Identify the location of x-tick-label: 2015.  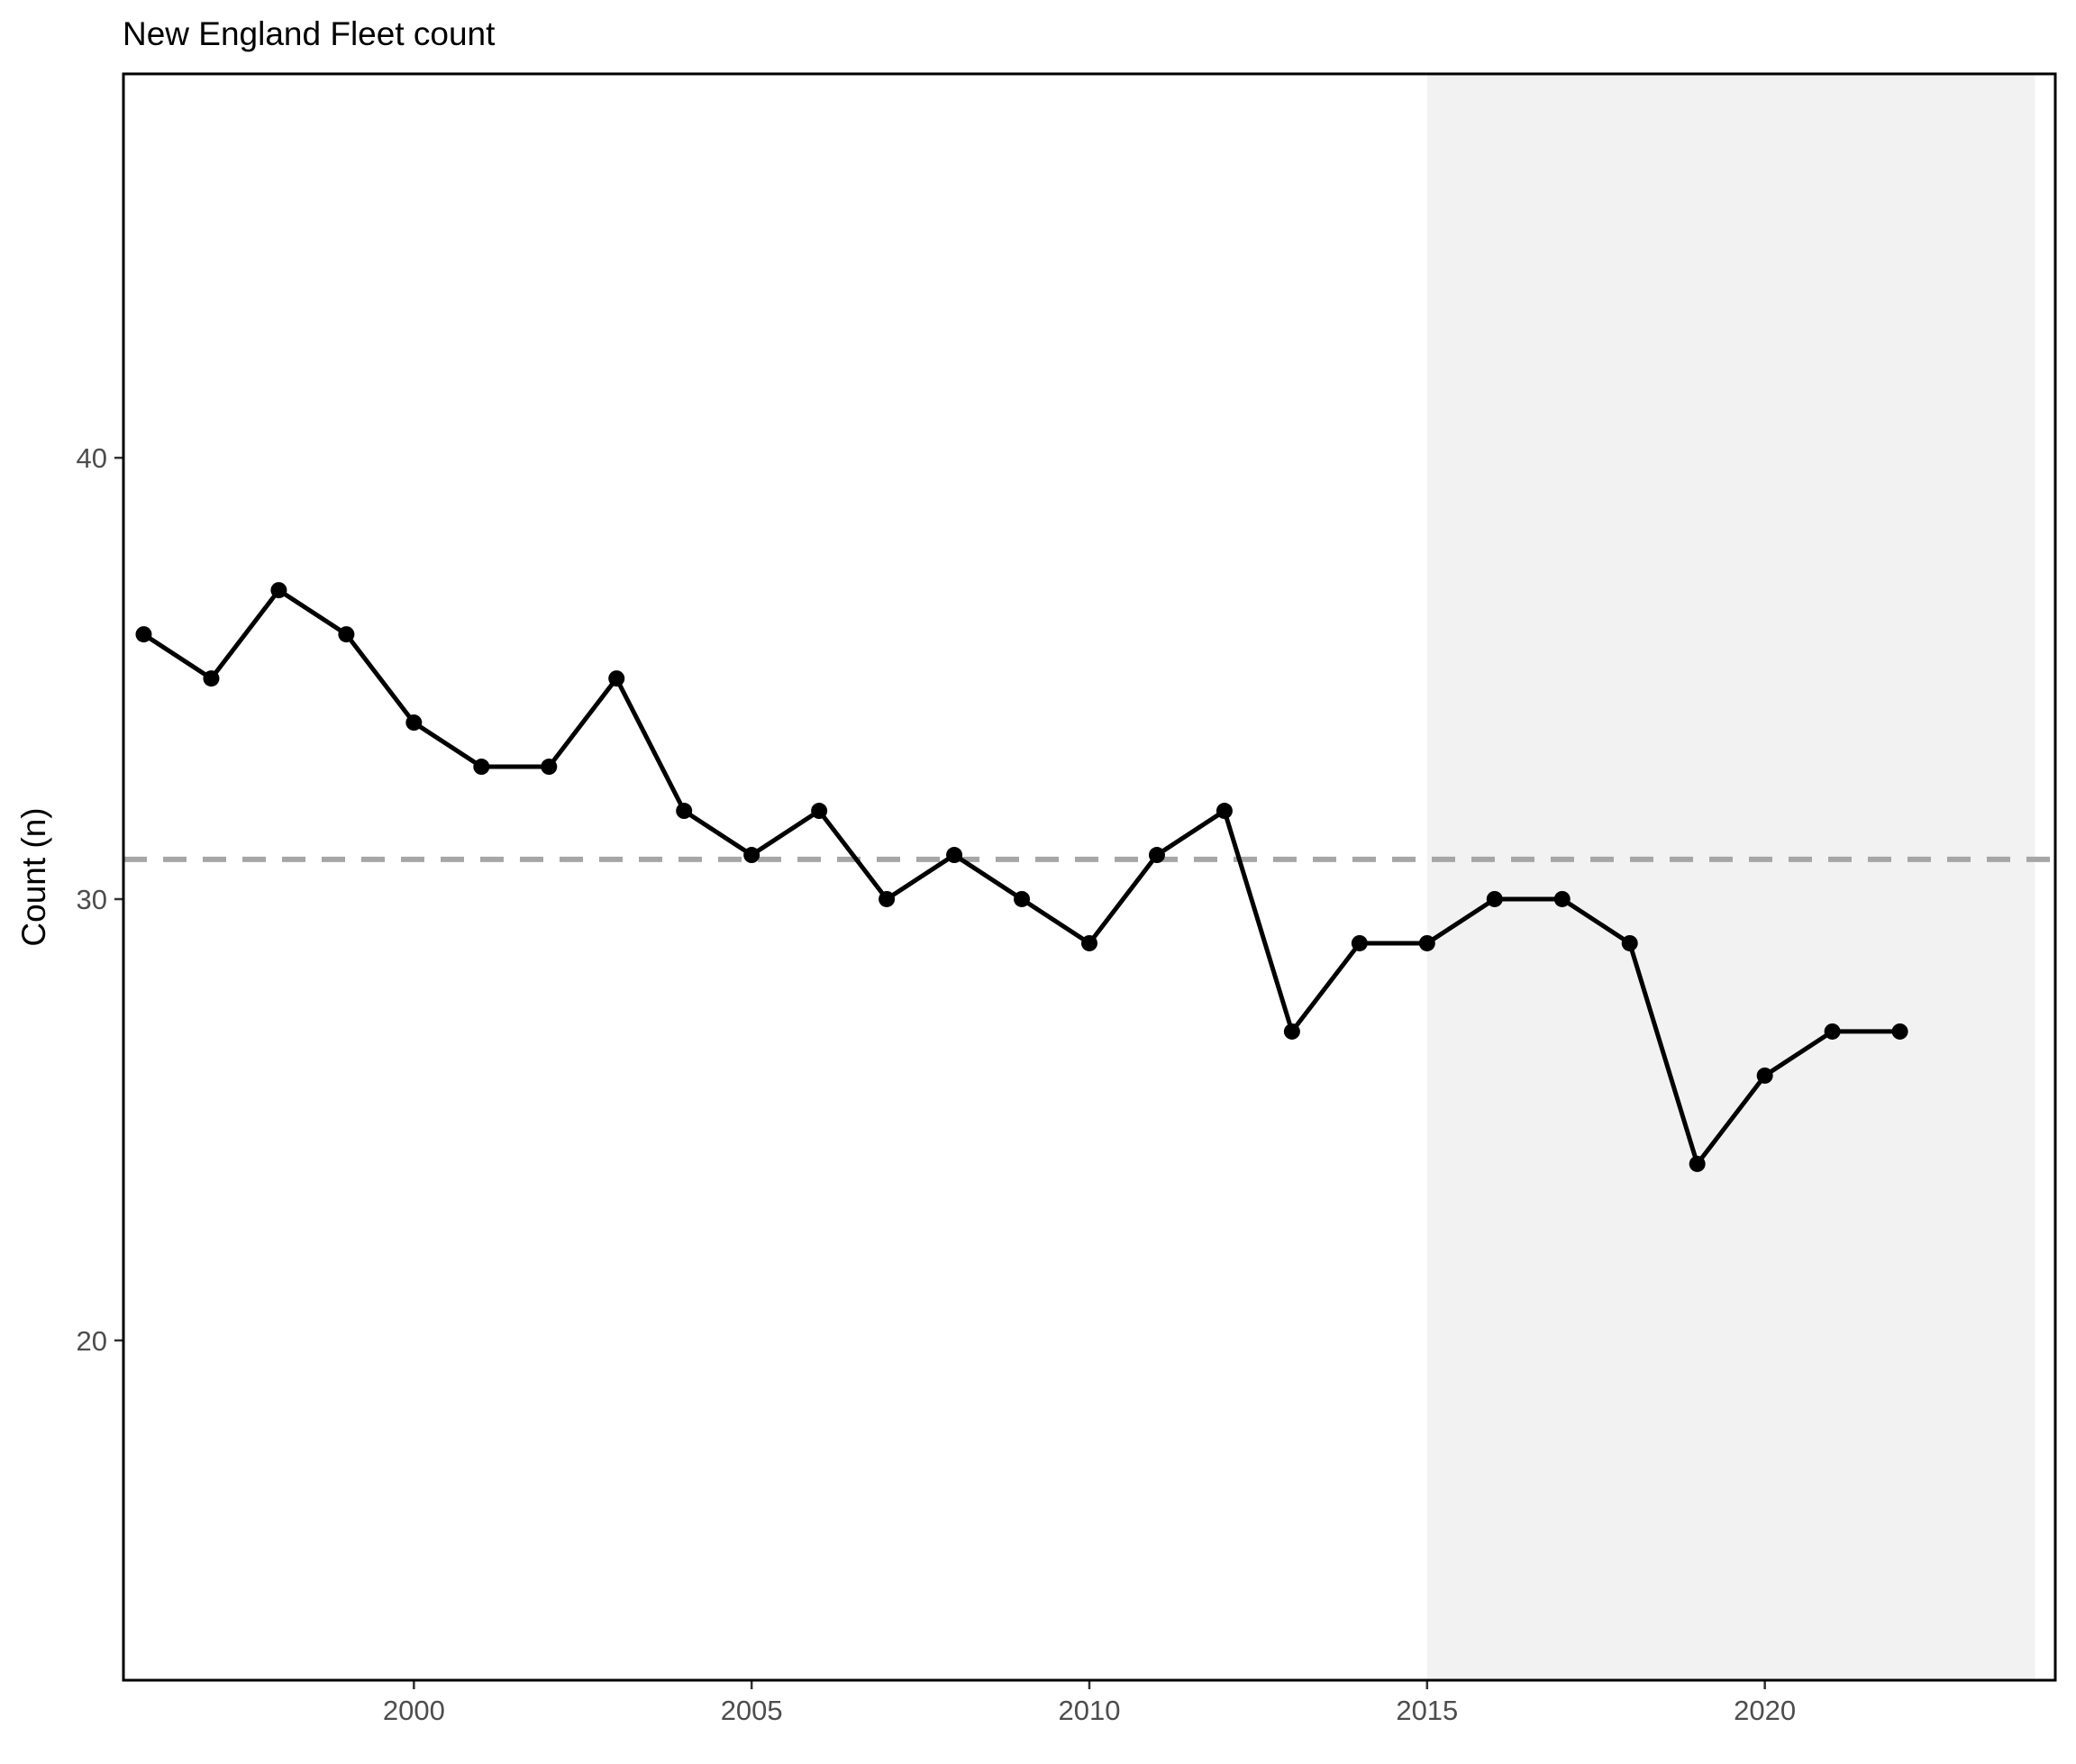
(1427, 1711).